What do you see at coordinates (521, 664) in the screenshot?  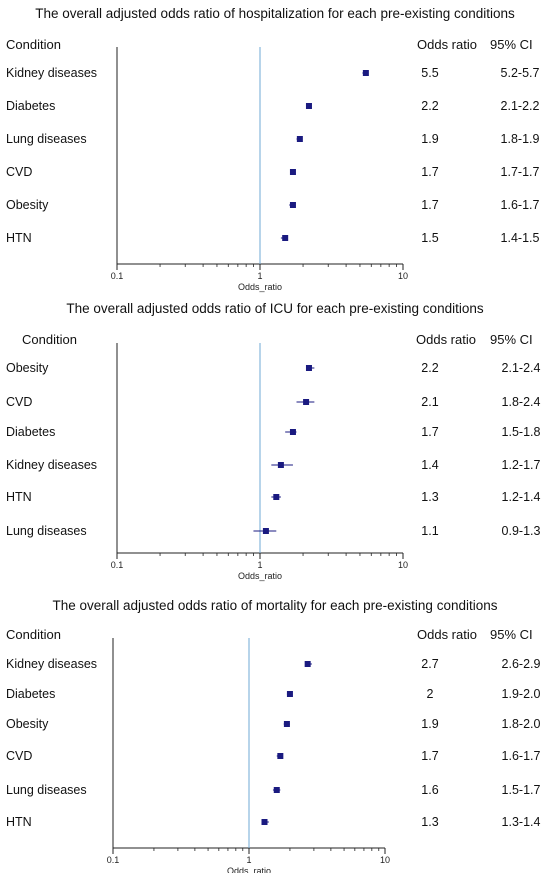 I see `ci-value: 2.6-2.9` at bounding box center [521, 664].